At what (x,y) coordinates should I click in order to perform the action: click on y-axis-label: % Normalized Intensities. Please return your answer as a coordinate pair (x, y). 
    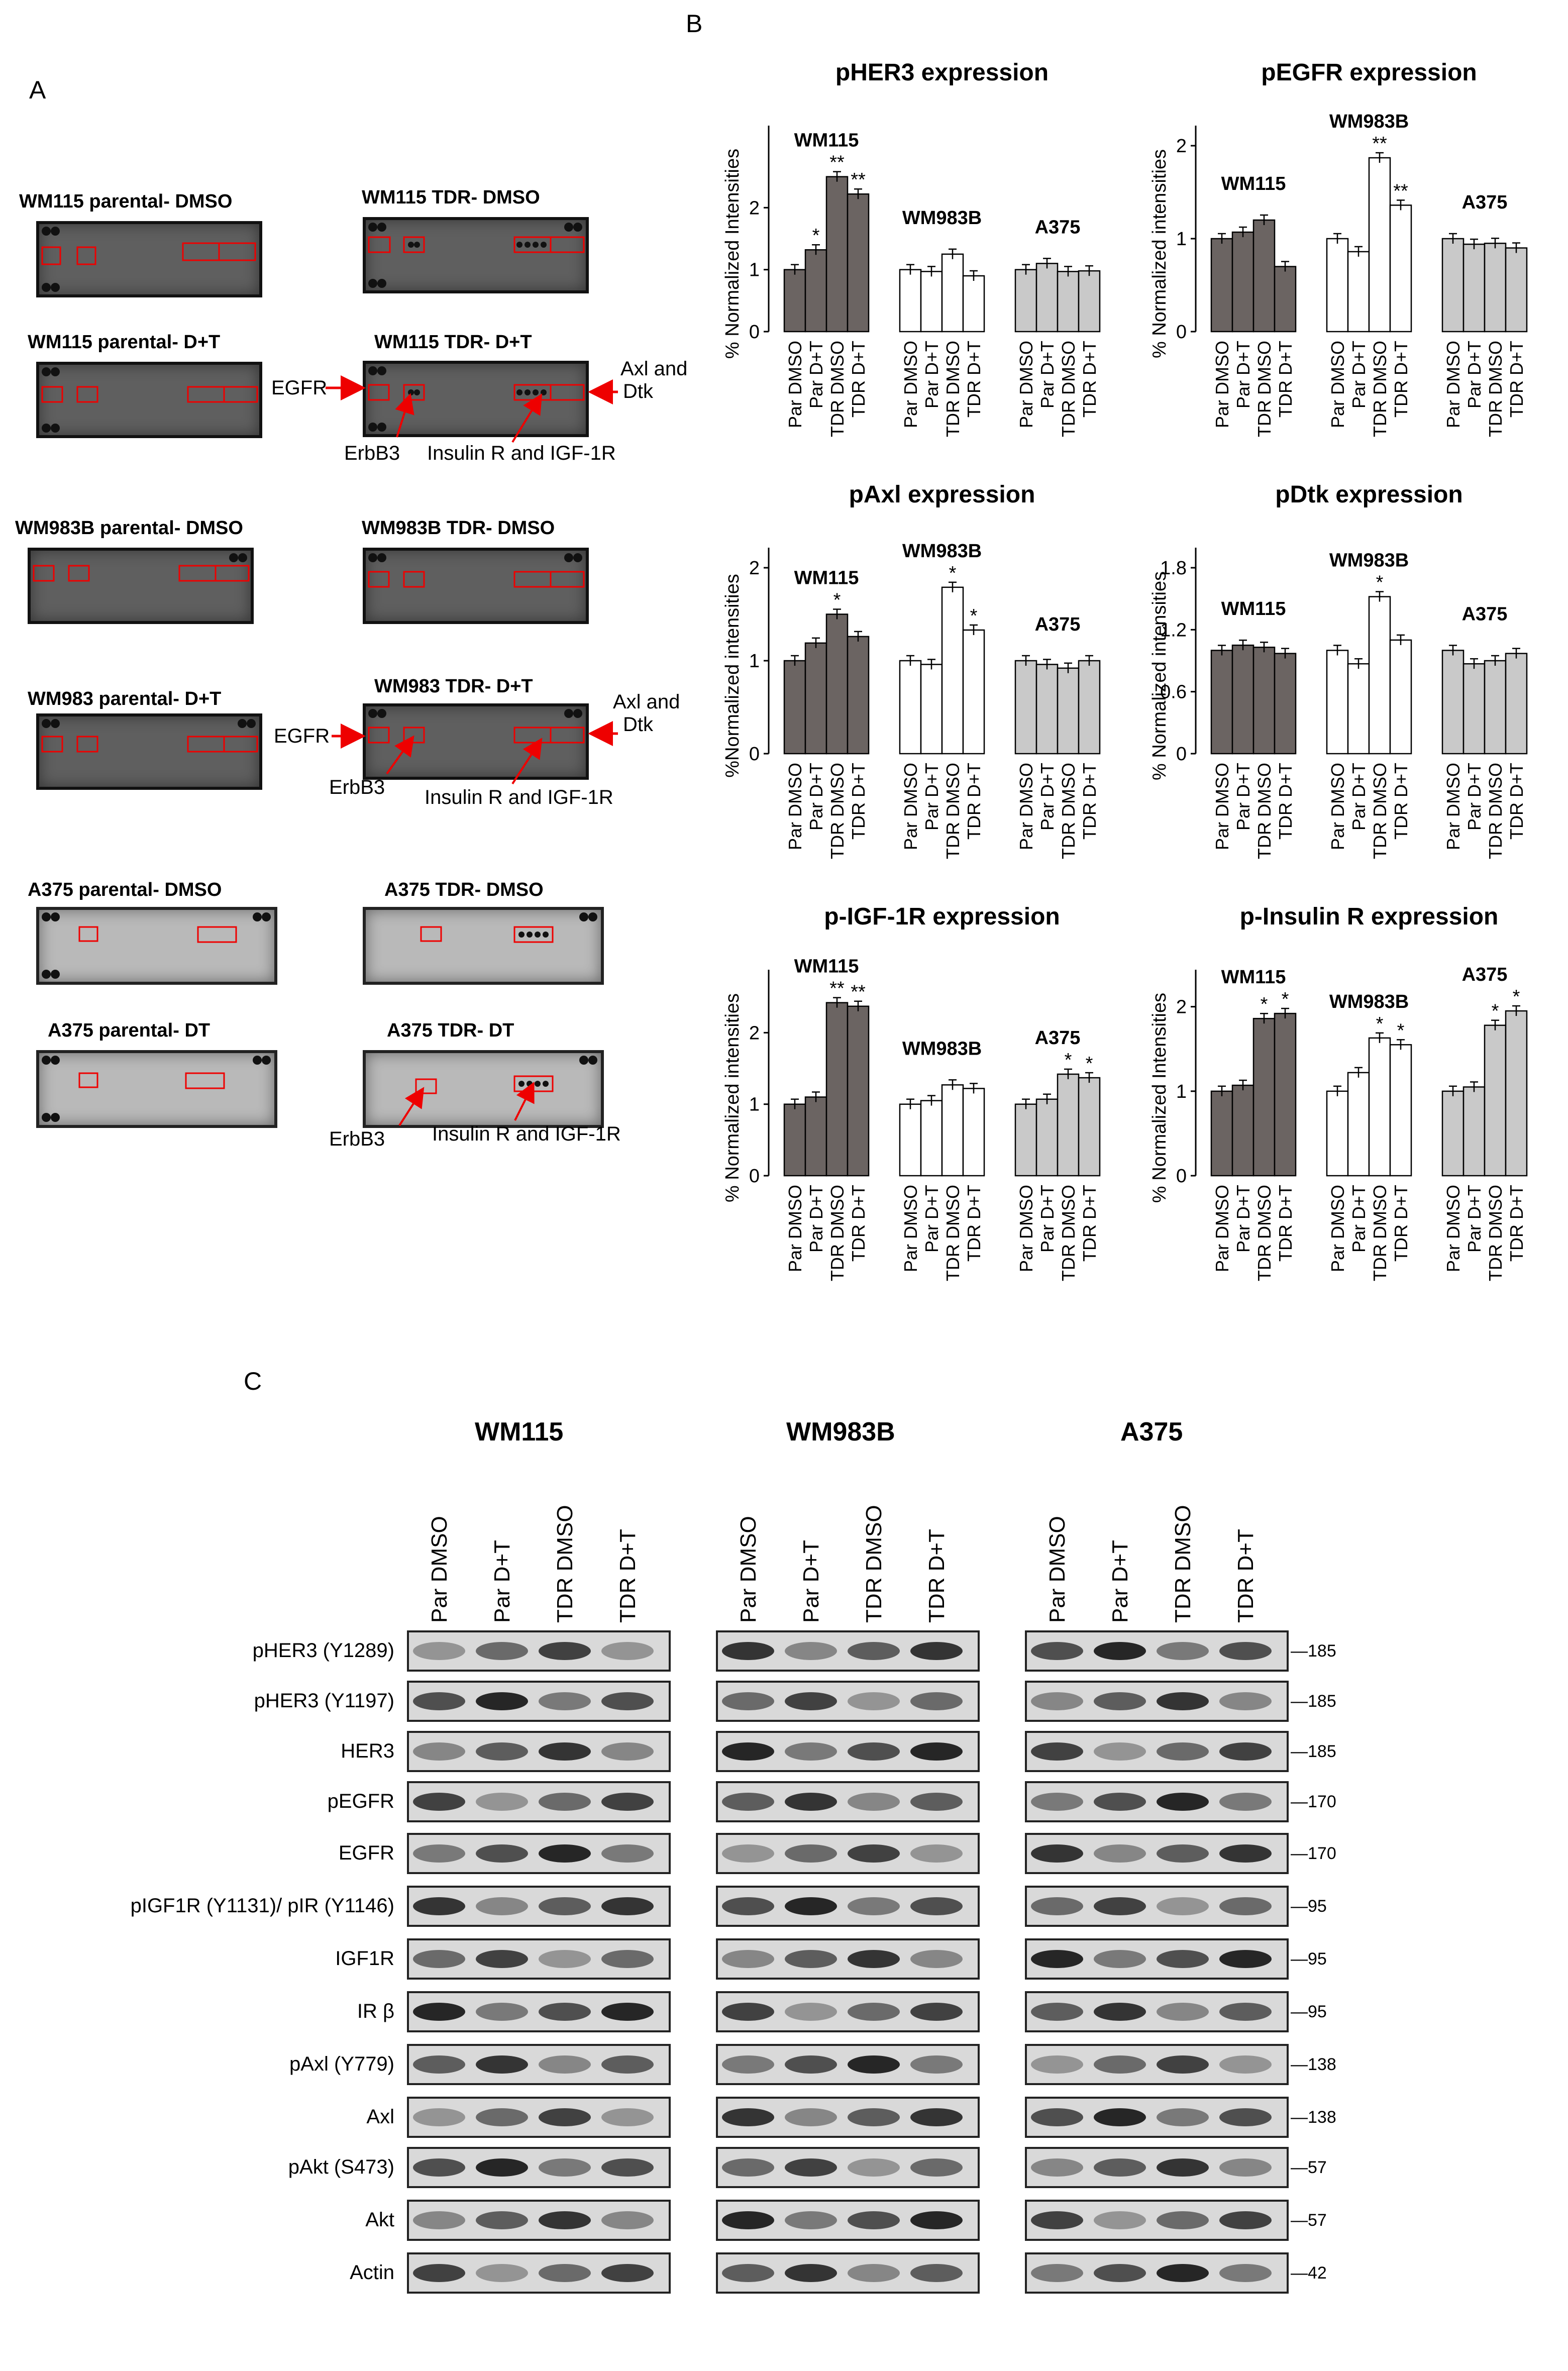
    Looking at the image, I should click on (732, 254).